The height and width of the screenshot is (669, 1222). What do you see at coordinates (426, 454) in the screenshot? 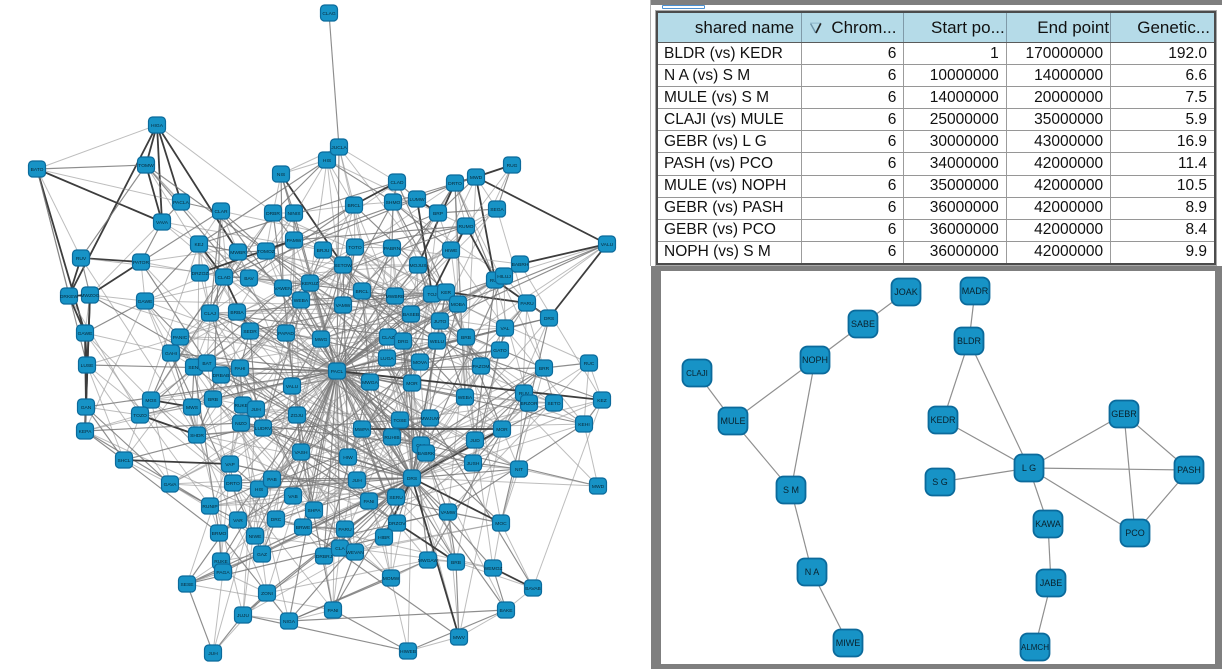
I see `svg-text: BABRK` at bounding box center [426, 454].